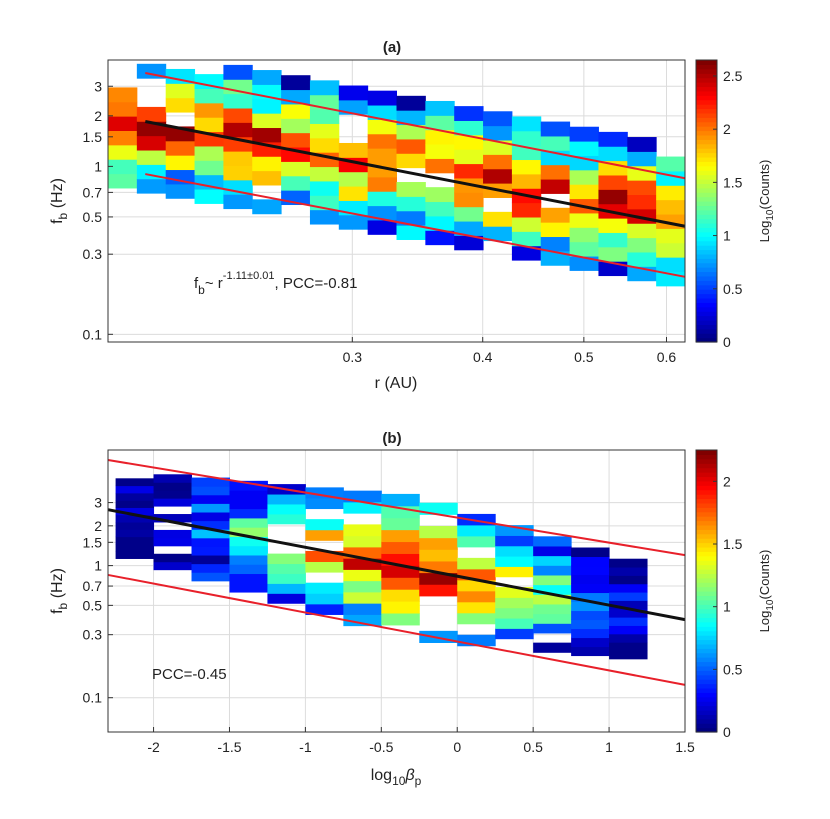 This screenshot has width=830, height=819. I want to click on bound-line, so click(396, 508).